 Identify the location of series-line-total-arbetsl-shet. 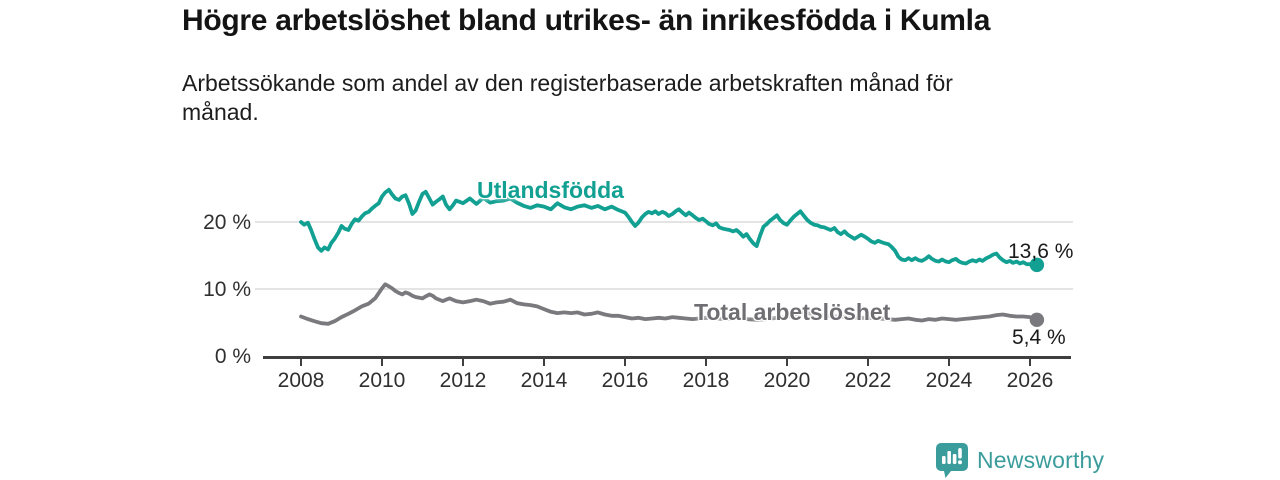
(669, 304).